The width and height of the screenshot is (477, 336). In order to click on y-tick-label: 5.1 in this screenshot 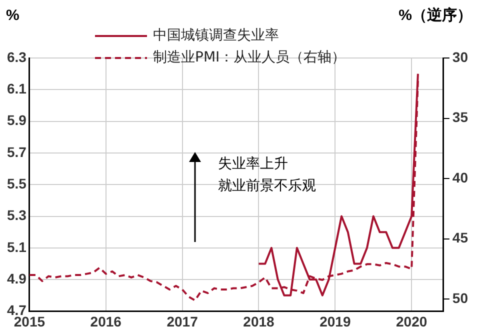, I will do `click(16, 246)`.